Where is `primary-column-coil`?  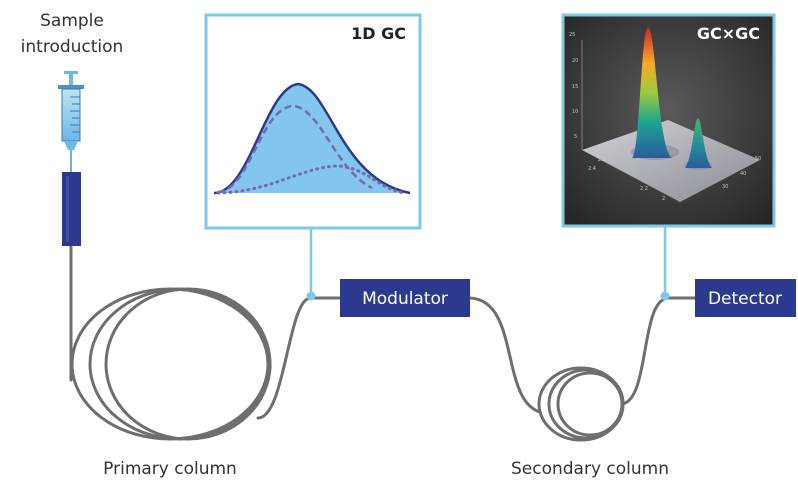 primary-column-coil is located at coordinates (170, 364).